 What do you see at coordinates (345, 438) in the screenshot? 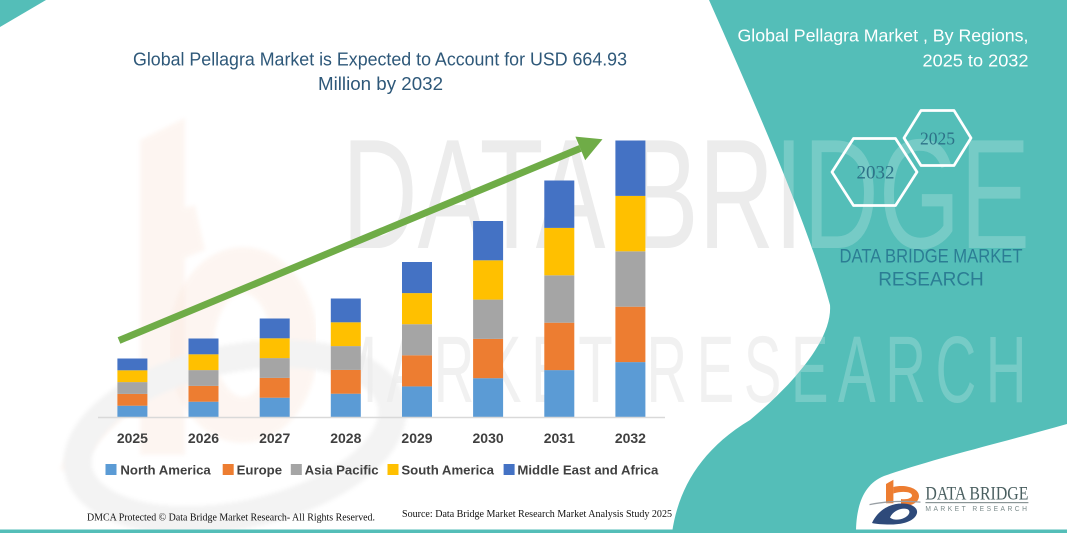
I see `svg-text: 2028` at bounding box center [345, 438].